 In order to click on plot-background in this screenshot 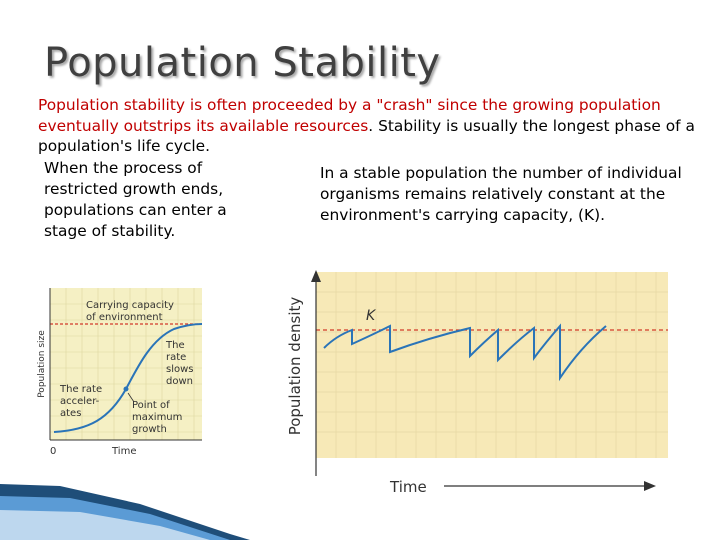, I will do `click(126, 364)`.